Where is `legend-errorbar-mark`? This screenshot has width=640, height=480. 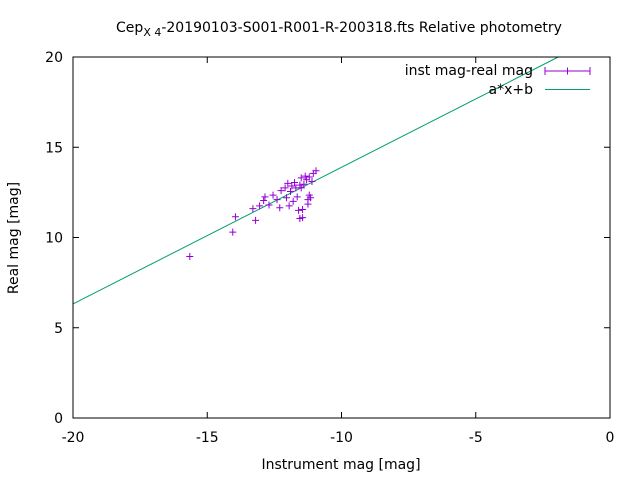
legend-errorbar-mark is located at coordinates (567, 71).